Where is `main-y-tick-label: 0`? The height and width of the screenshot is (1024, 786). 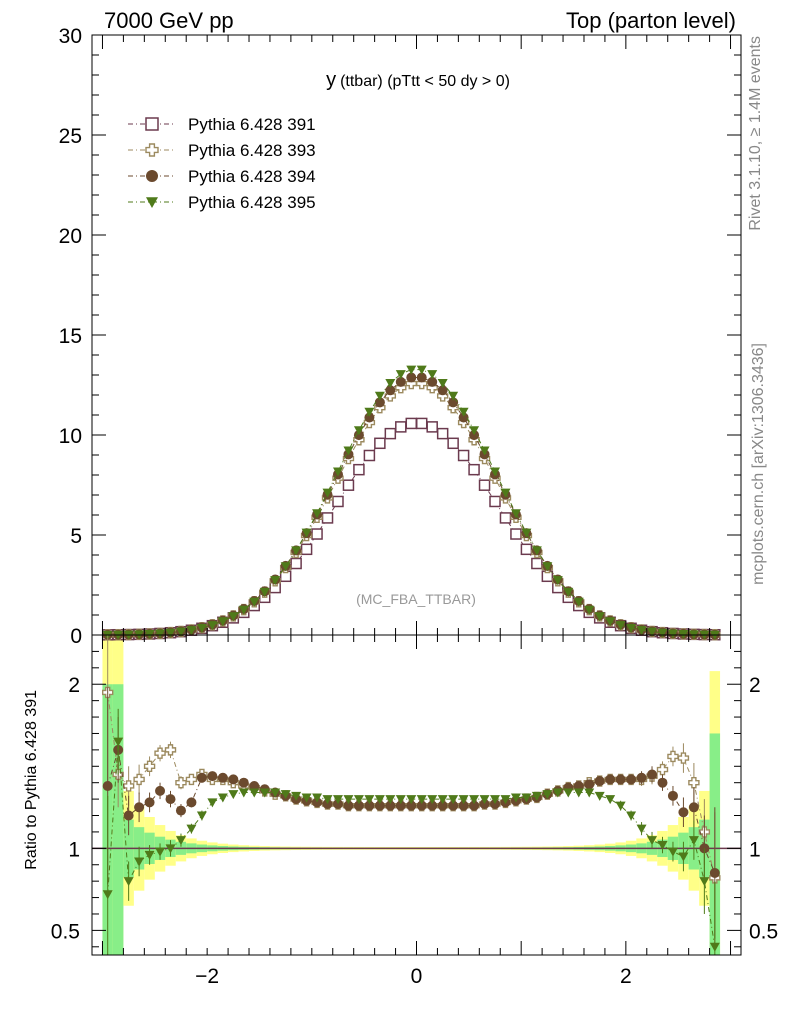
main-y-tick-label: 0 is located at coordinates (76, 636).